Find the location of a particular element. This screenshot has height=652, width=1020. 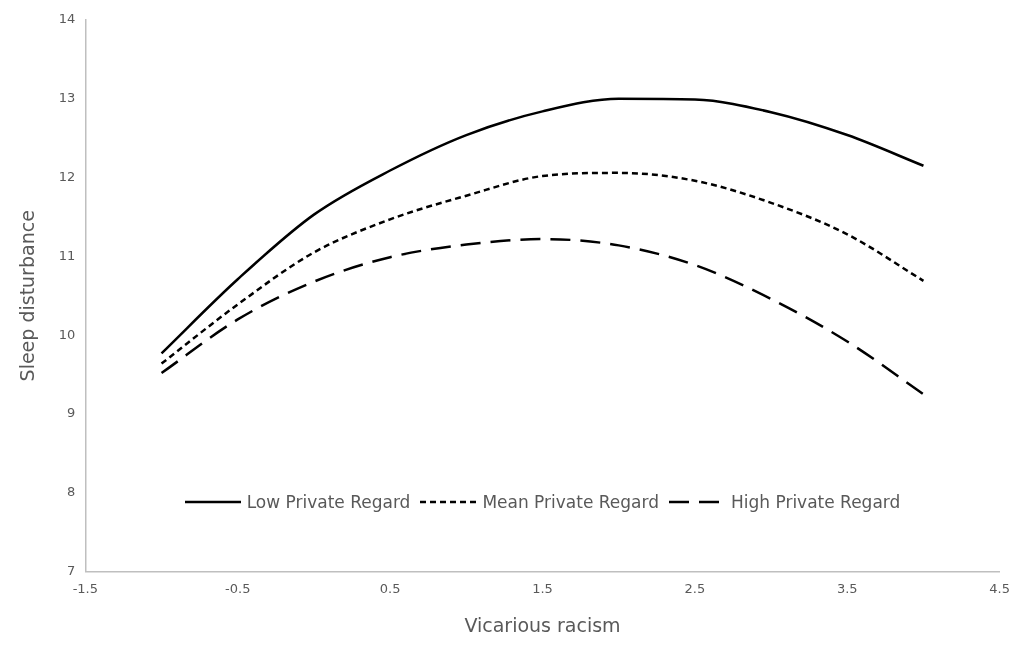

y-tick-label: 8 is located at coordinates (71, 492).